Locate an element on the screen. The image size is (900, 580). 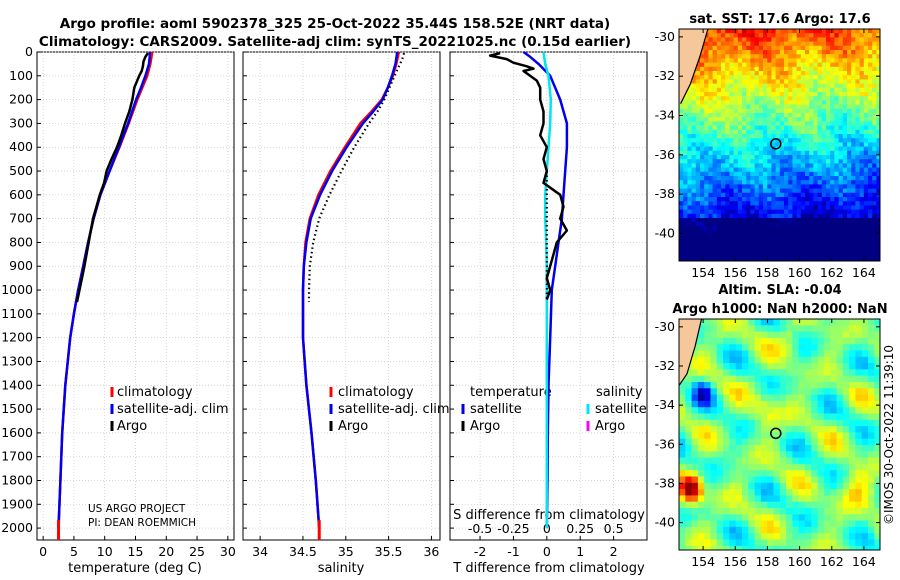
map-y-tick-label: -34 is located at coordinates (665, 115).